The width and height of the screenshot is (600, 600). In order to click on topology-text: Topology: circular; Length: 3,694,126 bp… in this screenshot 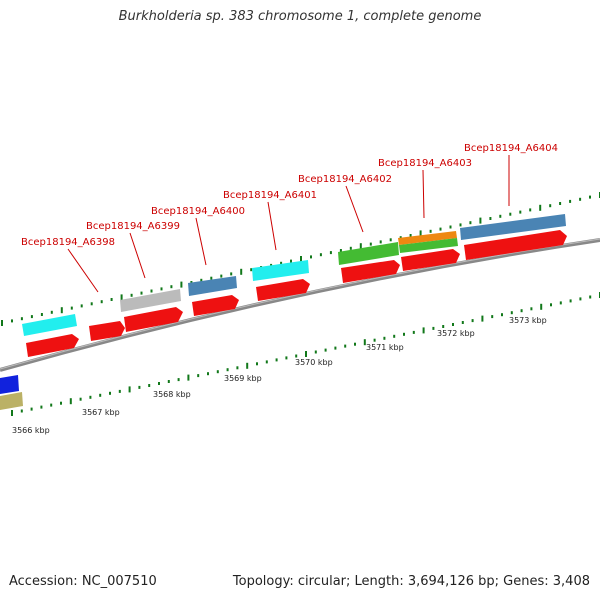, I will do `click(411, 581)`.